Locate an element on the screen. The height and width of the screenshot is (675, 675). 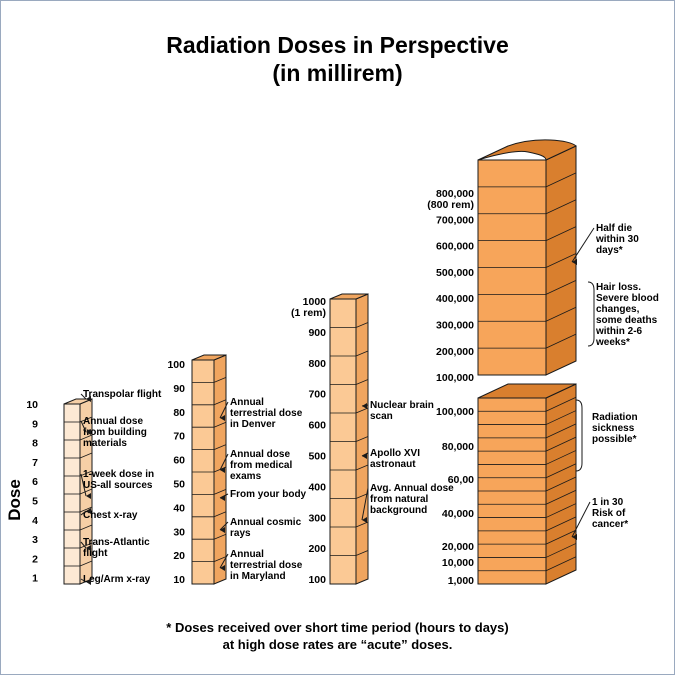
title: Radiation Doses in Perspective is located at coordinates (337, 45).